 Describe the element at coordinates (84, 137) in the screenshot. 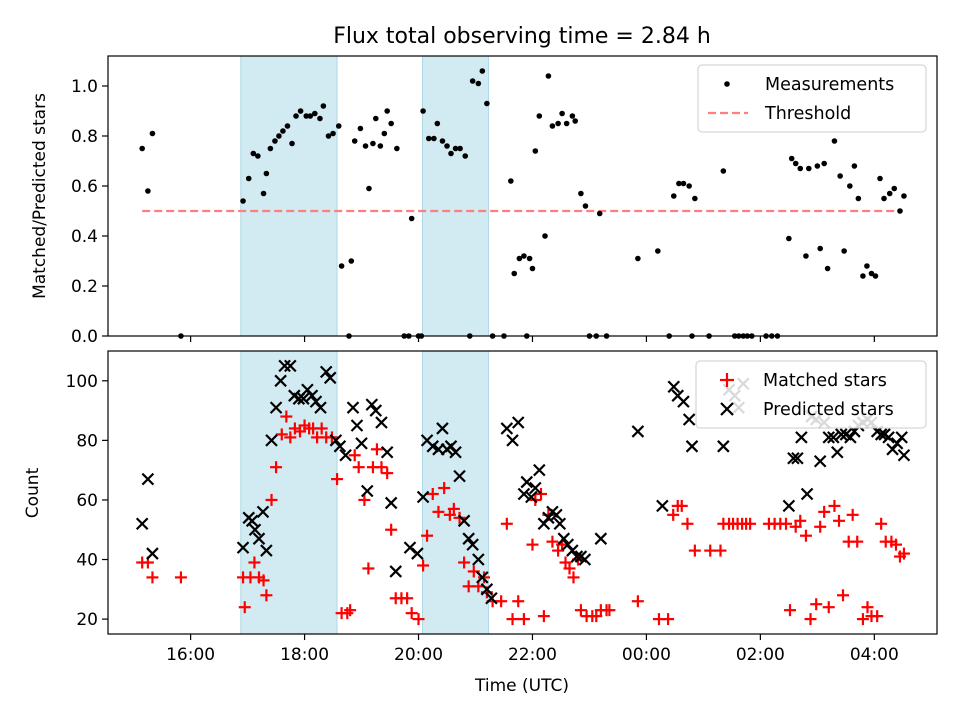

I see `top-y-tick-label: 0.8` at that location.